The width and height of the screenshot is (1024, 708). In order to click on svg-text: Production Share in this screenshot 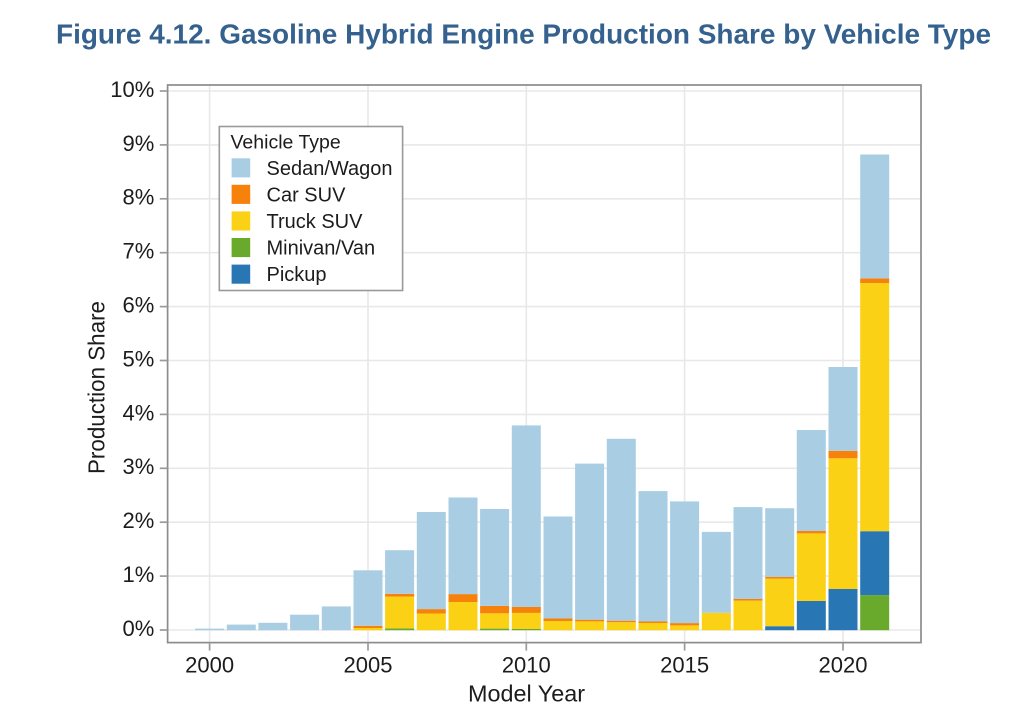, I will do `click(97, 387)`.